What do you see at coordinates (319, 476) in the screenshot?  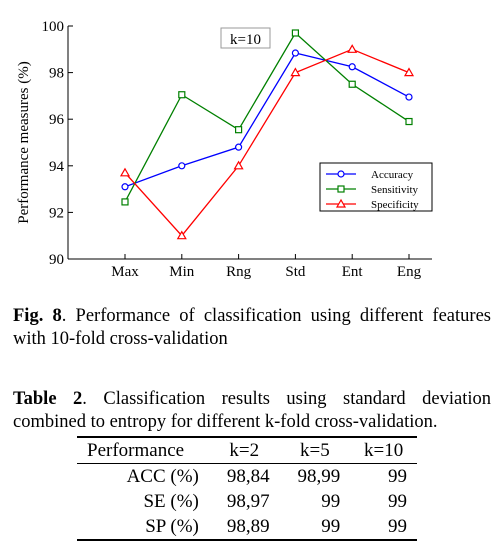 I see `table-cell: 98,99` at bounding box center [319, 476].